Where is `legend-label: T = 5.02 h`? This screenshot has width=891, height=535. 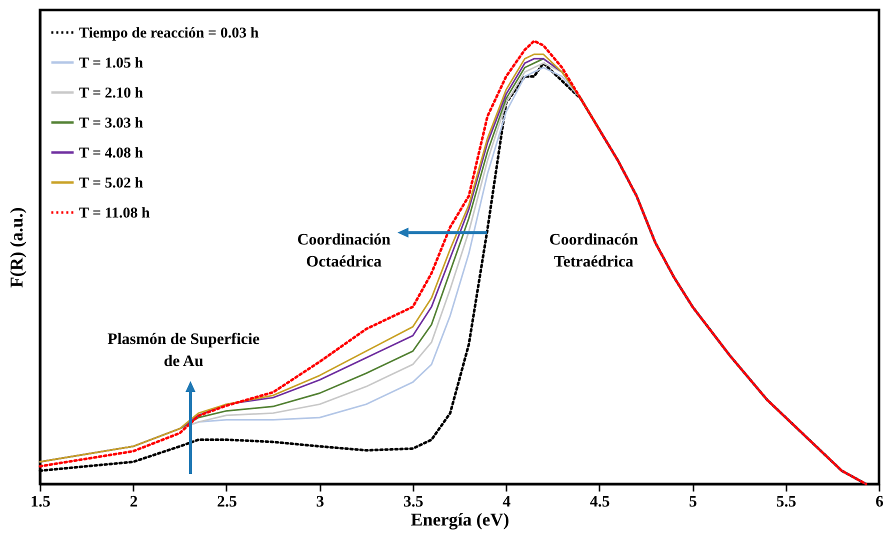
legend-label: T = 5.02 h is located at coordinates (111, 184).